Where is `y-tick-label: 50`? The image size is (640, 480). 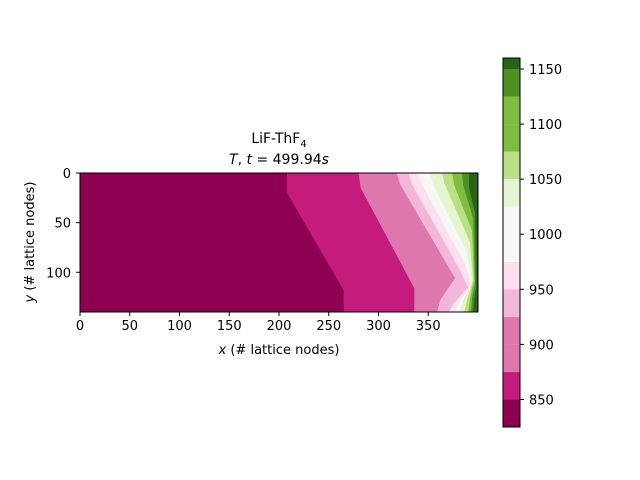
y-tick-label: 50 is located at coordinates (62, 224).